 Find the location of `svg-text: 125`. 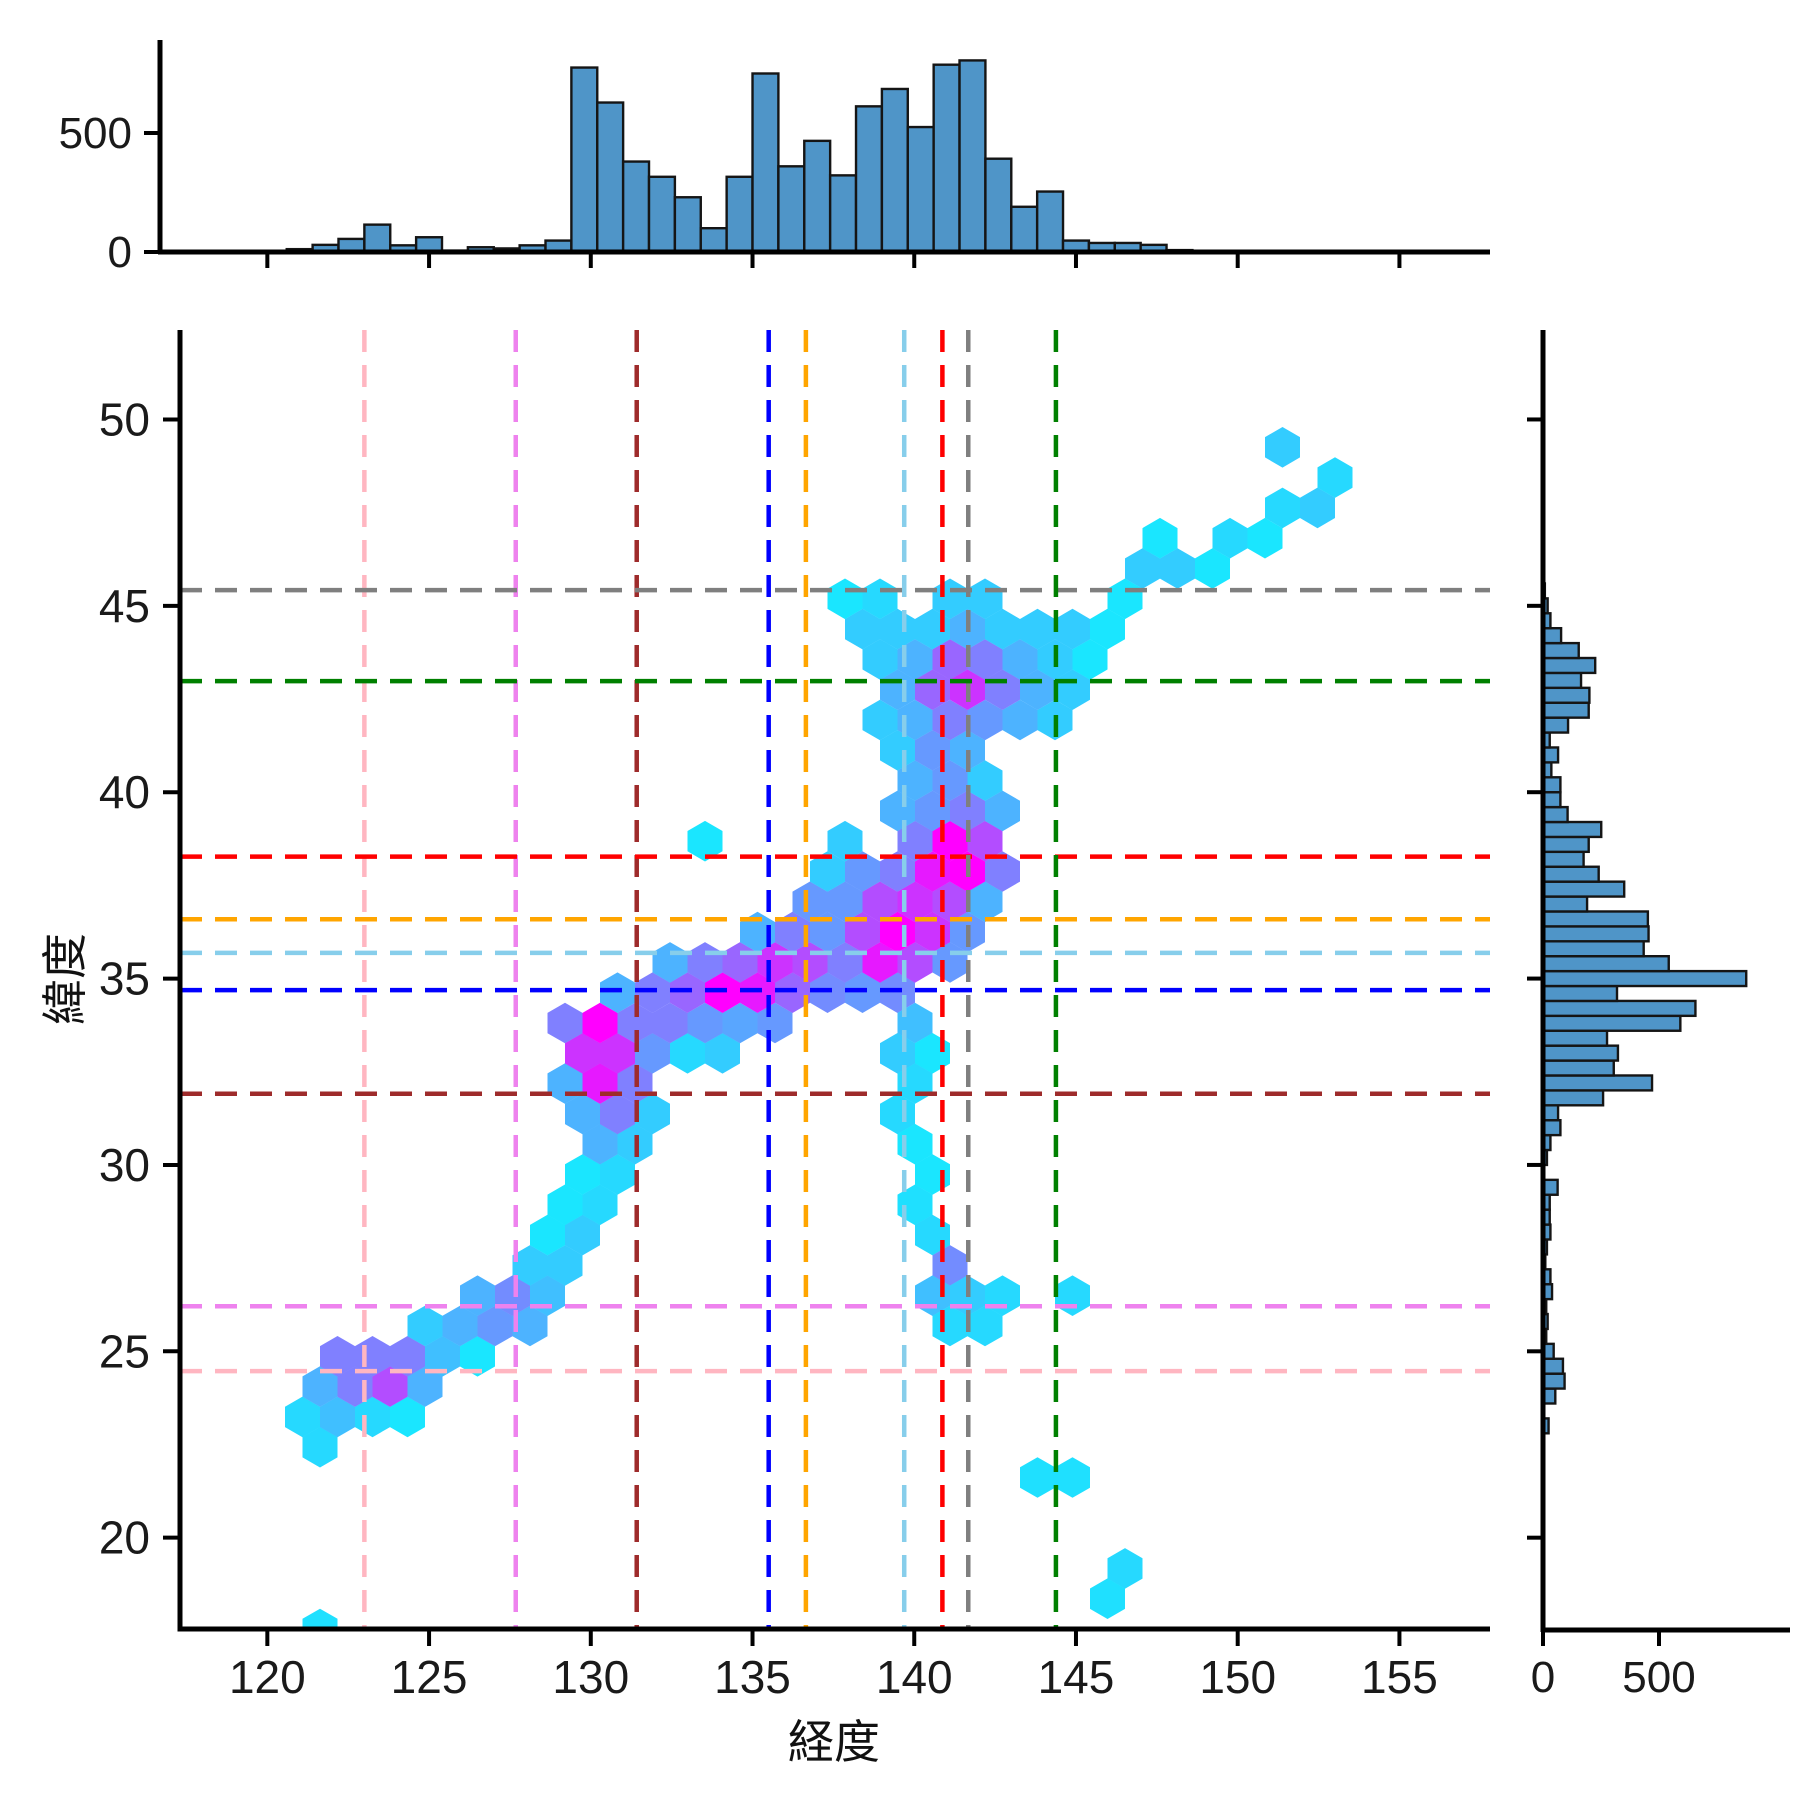

svg-text: 125 is located at coordinates (429, 1677).